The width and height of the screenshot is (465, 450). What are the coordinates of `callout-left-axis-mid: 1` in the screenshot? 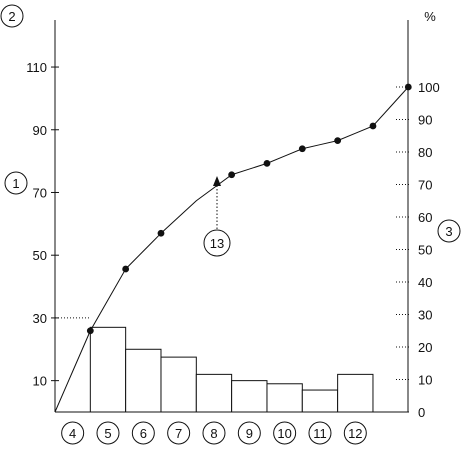 It's located at (16, 183).